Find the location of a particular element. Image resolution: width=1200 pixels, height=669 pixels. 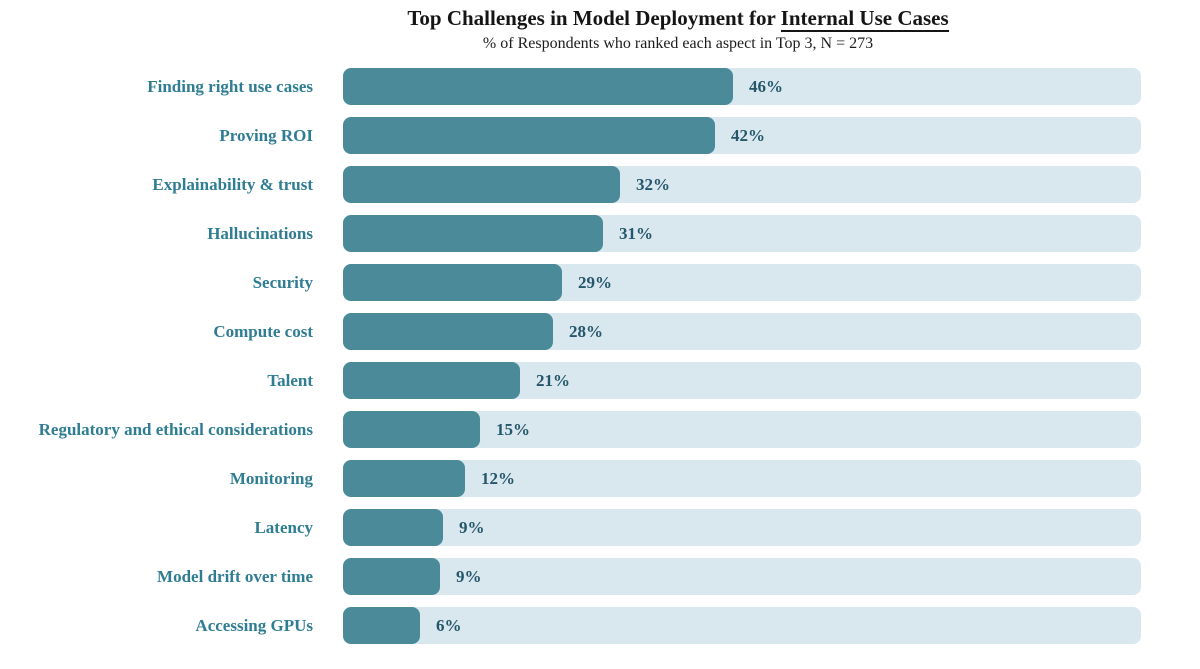

value-label: 15% is located at coordinates (513, 429).